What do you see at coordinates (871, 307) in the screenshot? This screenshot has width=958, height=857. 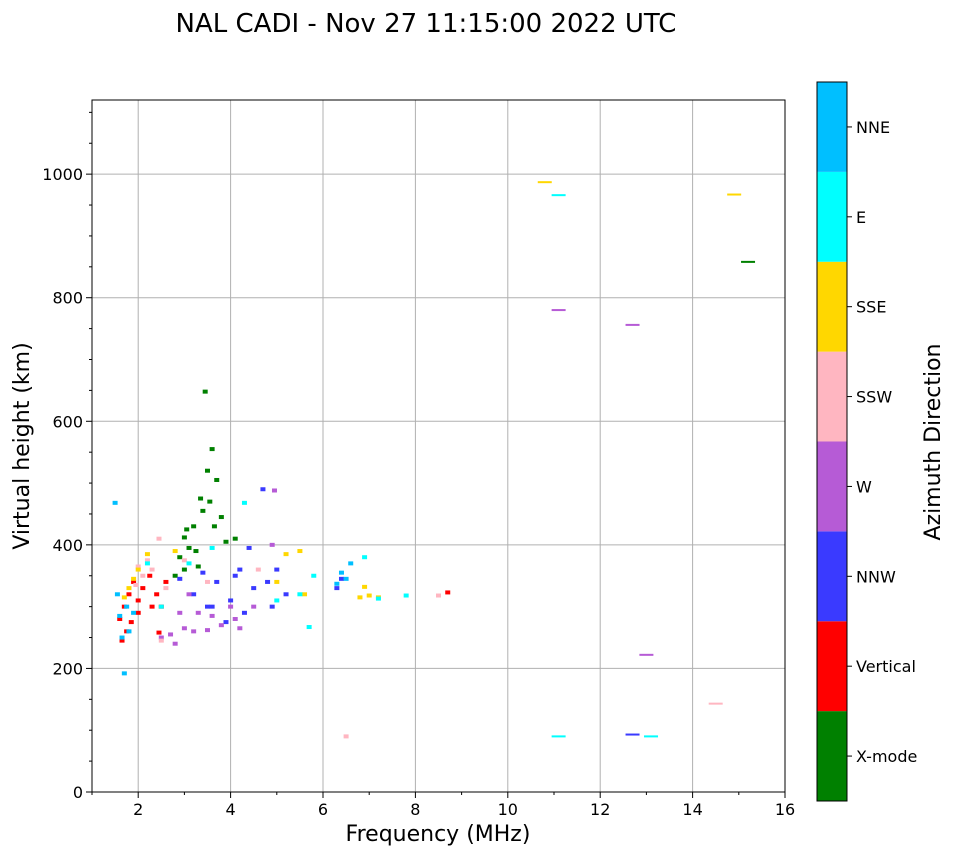 I see `colorbar-tick-label: SSE` at bounding box center [871, 307].